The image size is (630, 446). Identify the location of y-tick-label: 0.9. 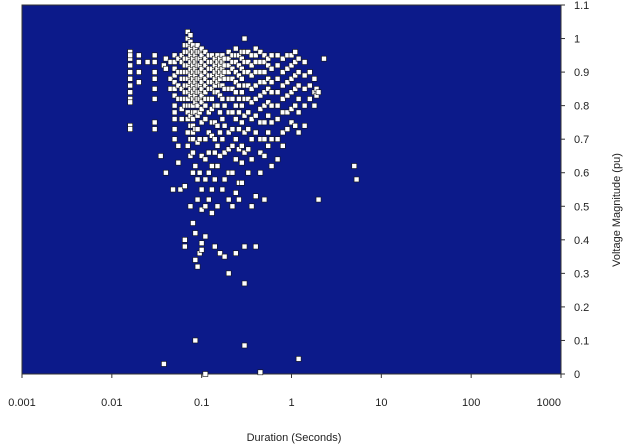
(581, 73).